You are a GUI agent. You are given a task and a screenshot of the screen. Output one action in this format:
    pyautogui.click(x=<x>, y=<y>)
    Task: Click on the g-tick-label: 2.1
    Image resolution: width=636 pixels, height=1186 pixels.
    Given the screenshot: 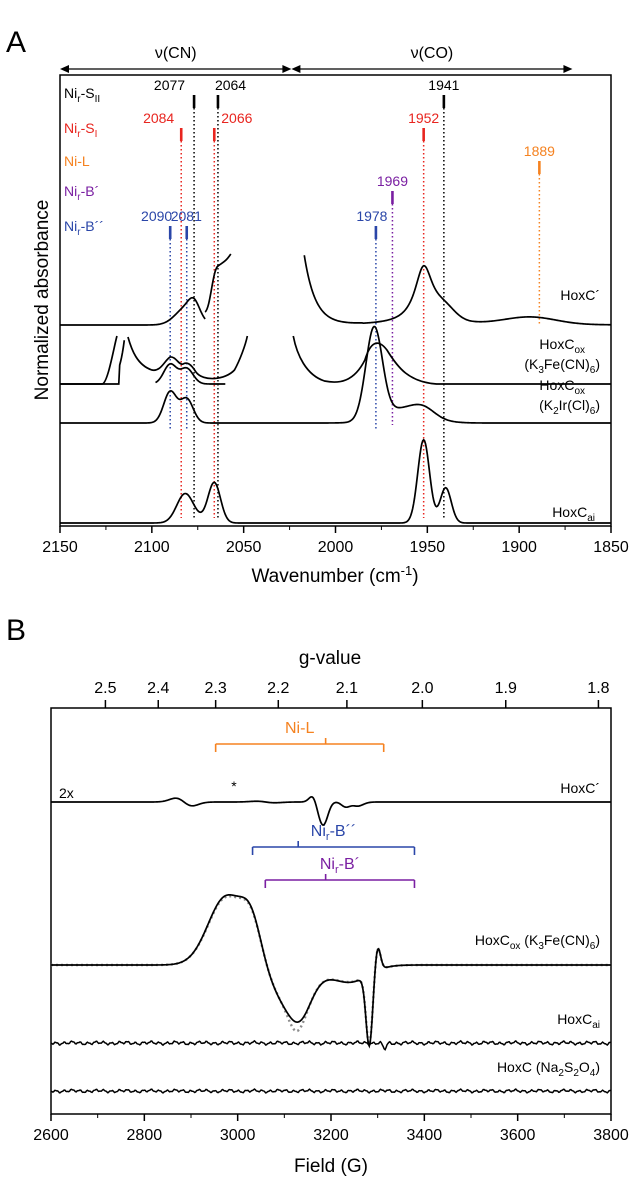 What is the action you would take?
    pyautogui.click(x=347, y=688)
    